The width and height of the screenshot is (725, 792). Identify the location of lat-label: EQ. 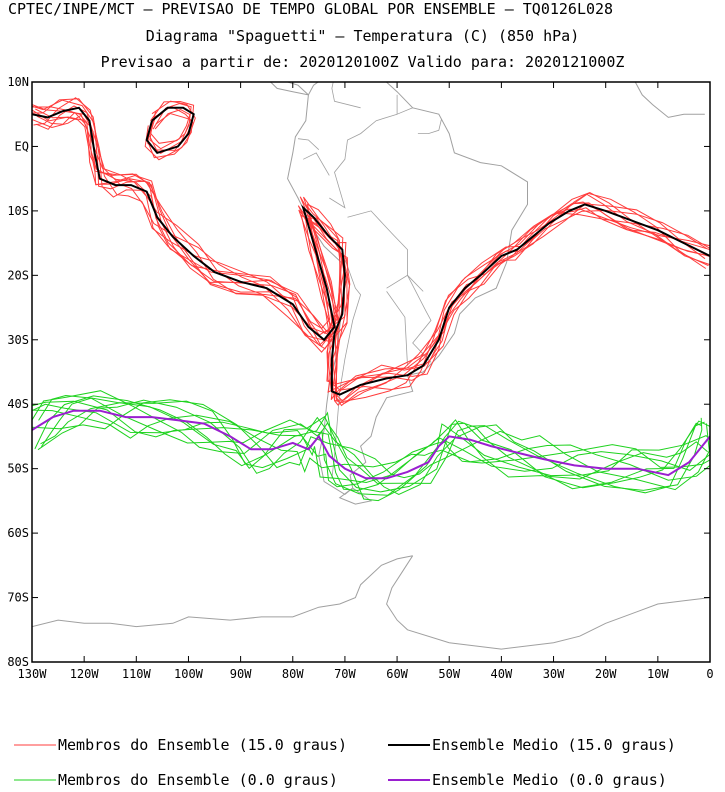
(22, 146).